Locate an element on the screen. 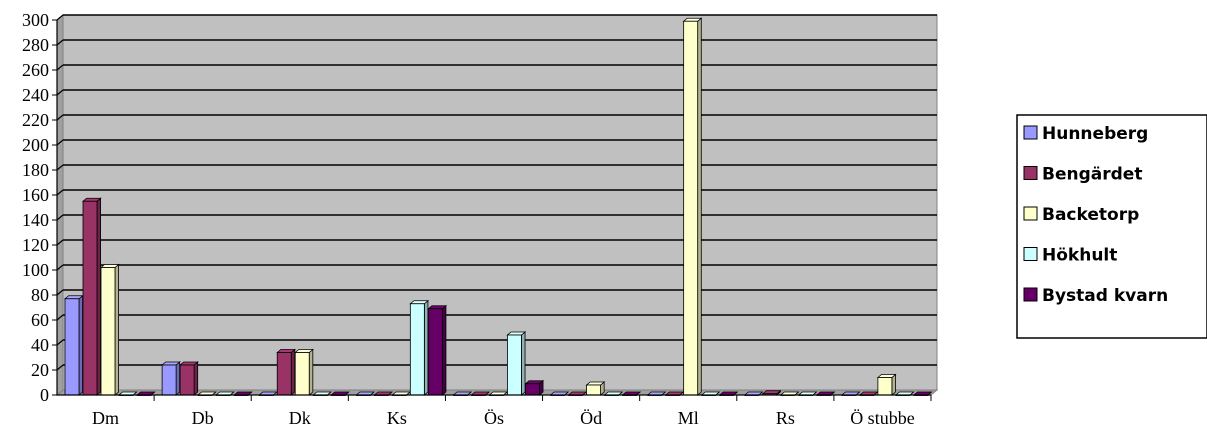 This screenshot has height=430, width=1207. legend-frame is located at coordinates (1111, 226).